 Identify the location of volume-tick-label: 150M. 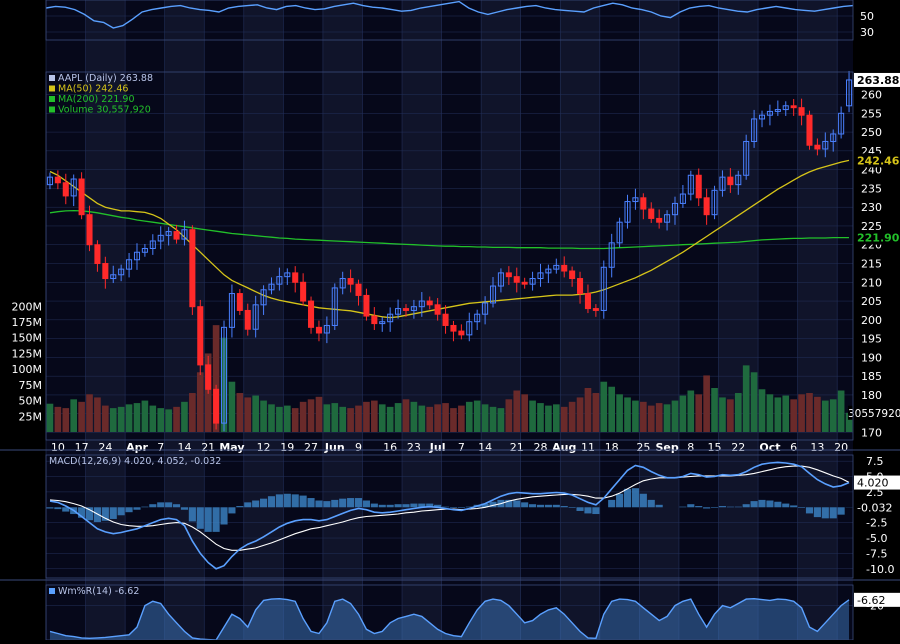
(27, 338).